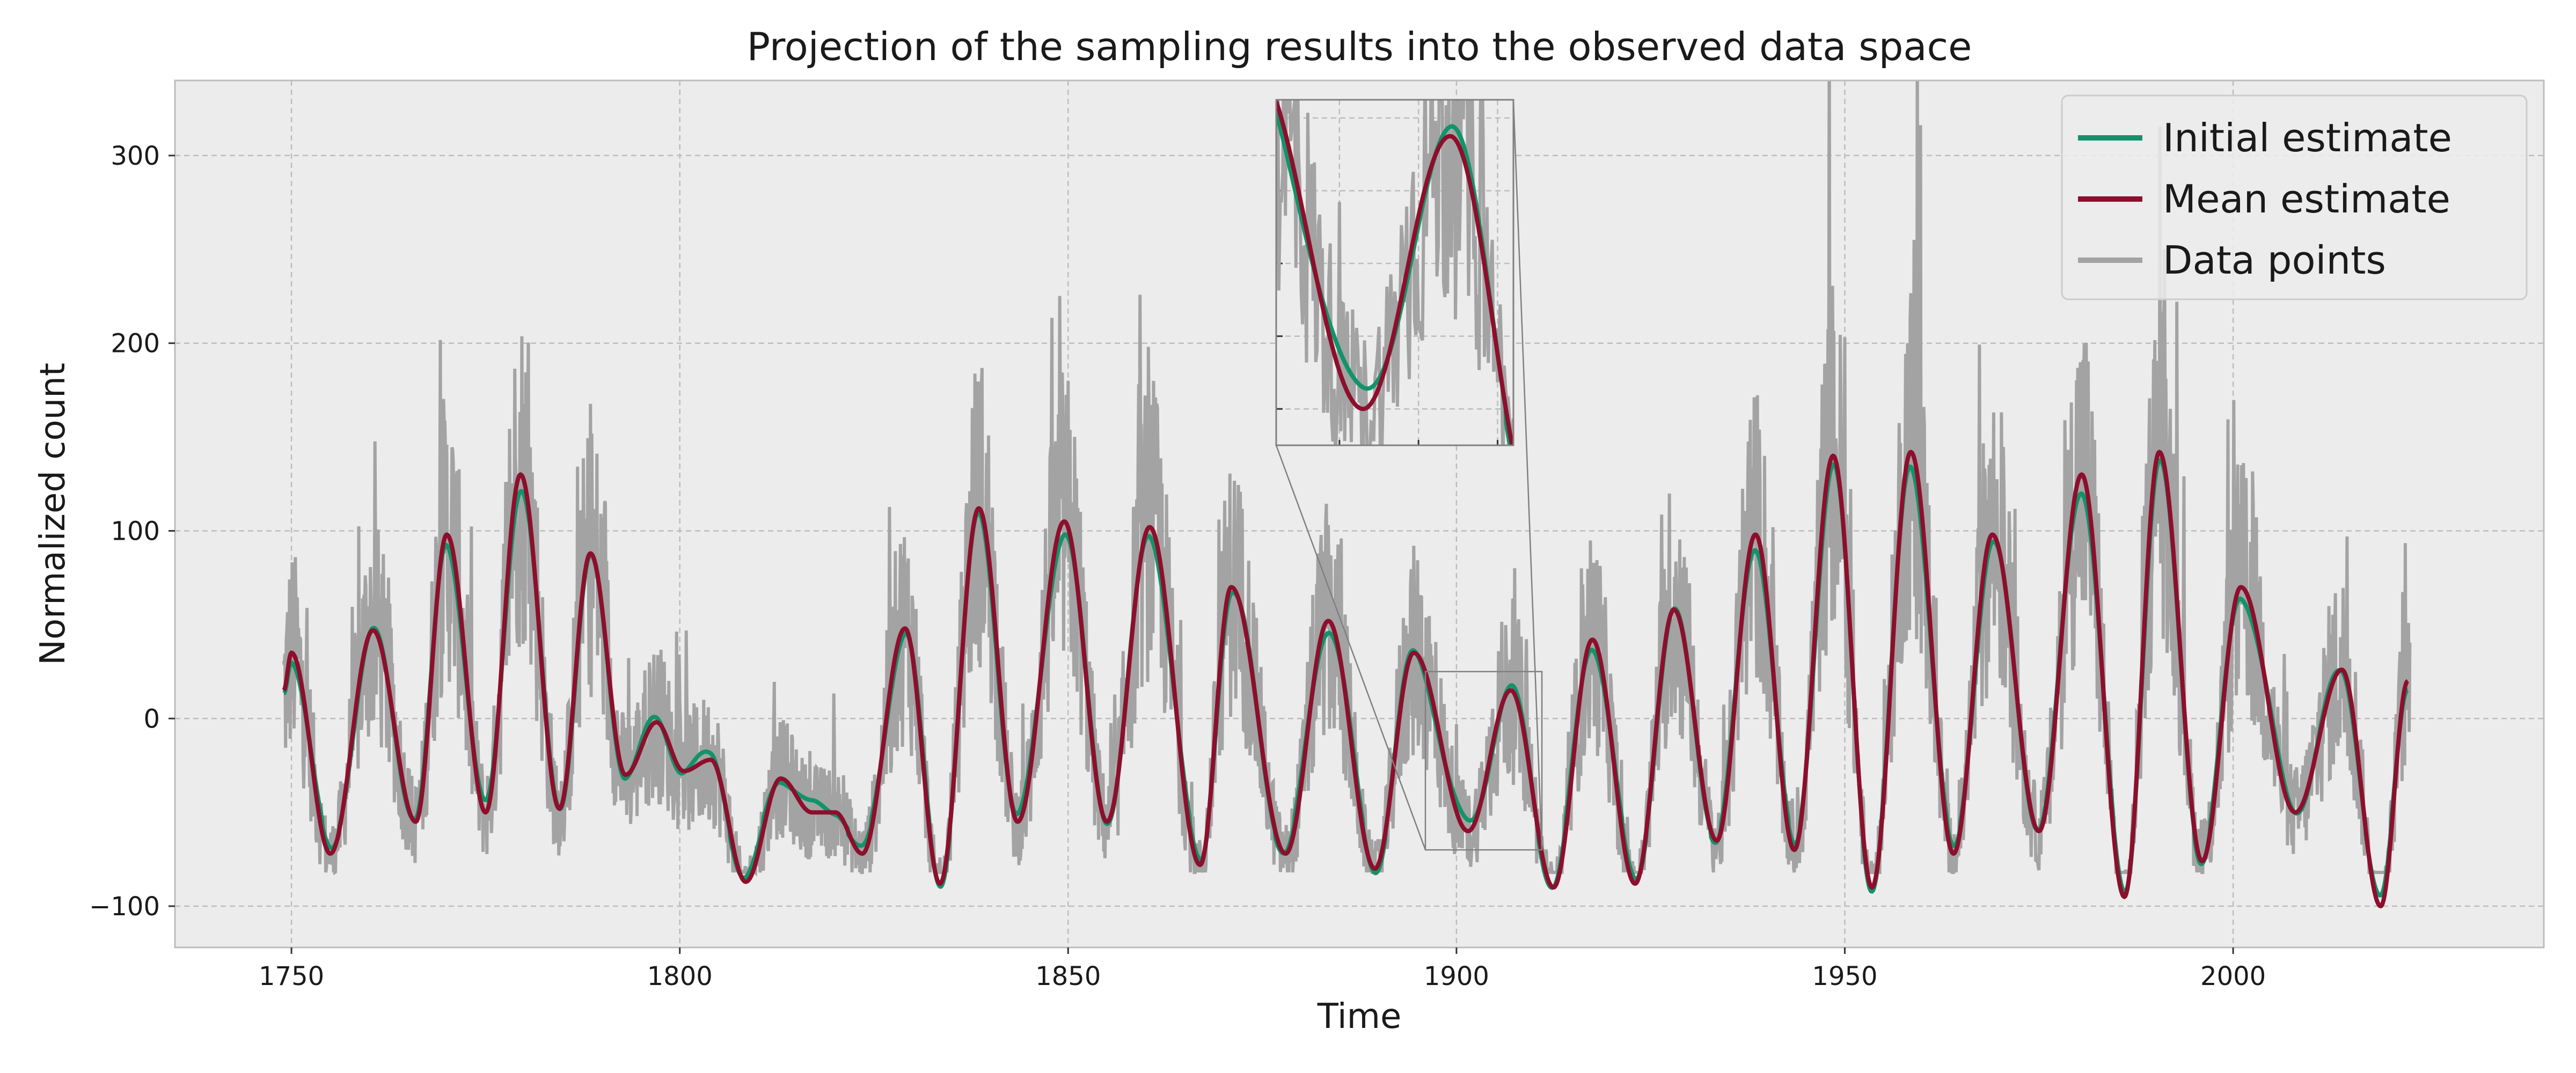  I want to click on inset-mean-estimate-line, so click(1394, 272).